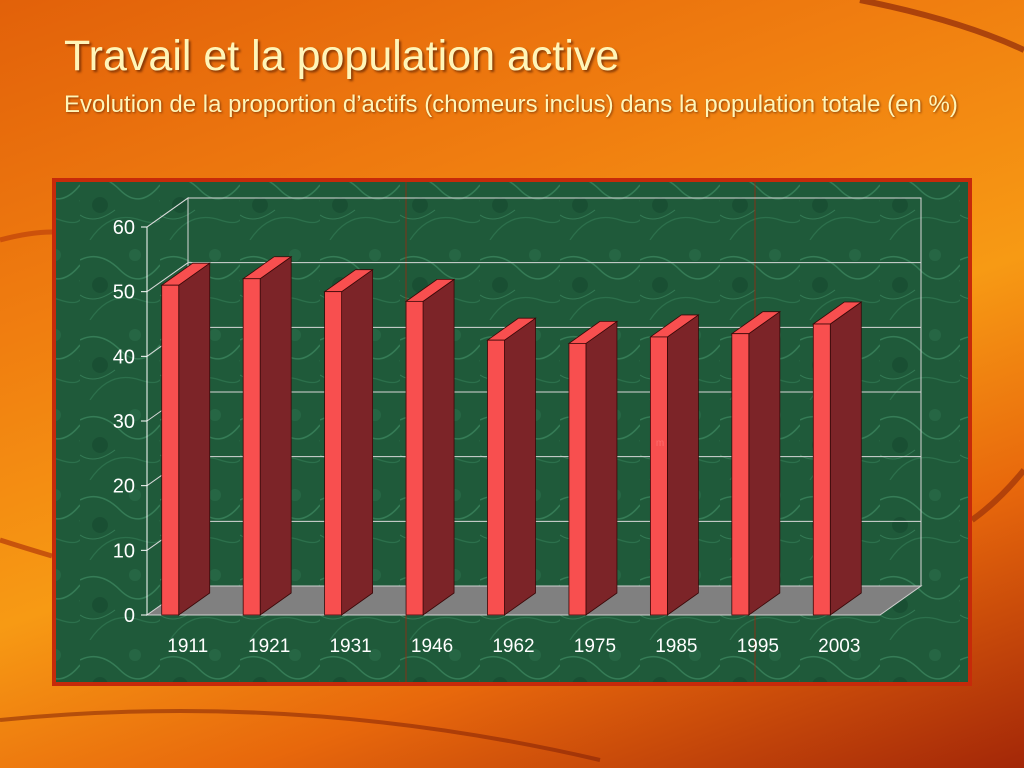 This screenshot has height=768, width=1024. Describe the element at coordinates (839, 646) in the screenshot. I see `x-tick-label: 2003` at that location.